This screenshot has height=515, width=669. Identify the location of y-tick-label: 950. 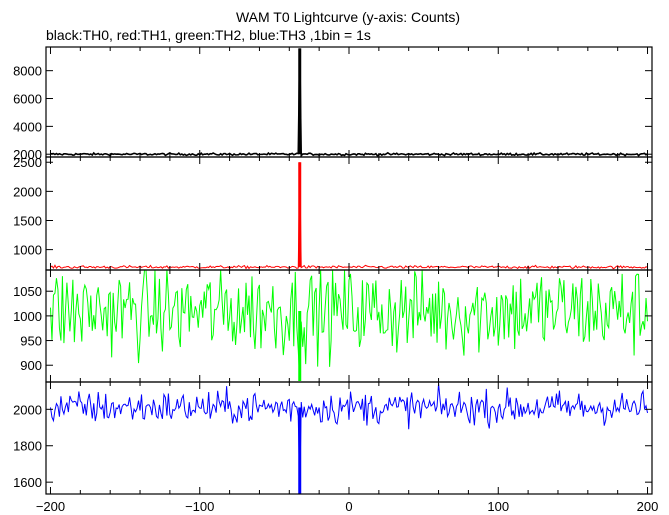
(31, 341).